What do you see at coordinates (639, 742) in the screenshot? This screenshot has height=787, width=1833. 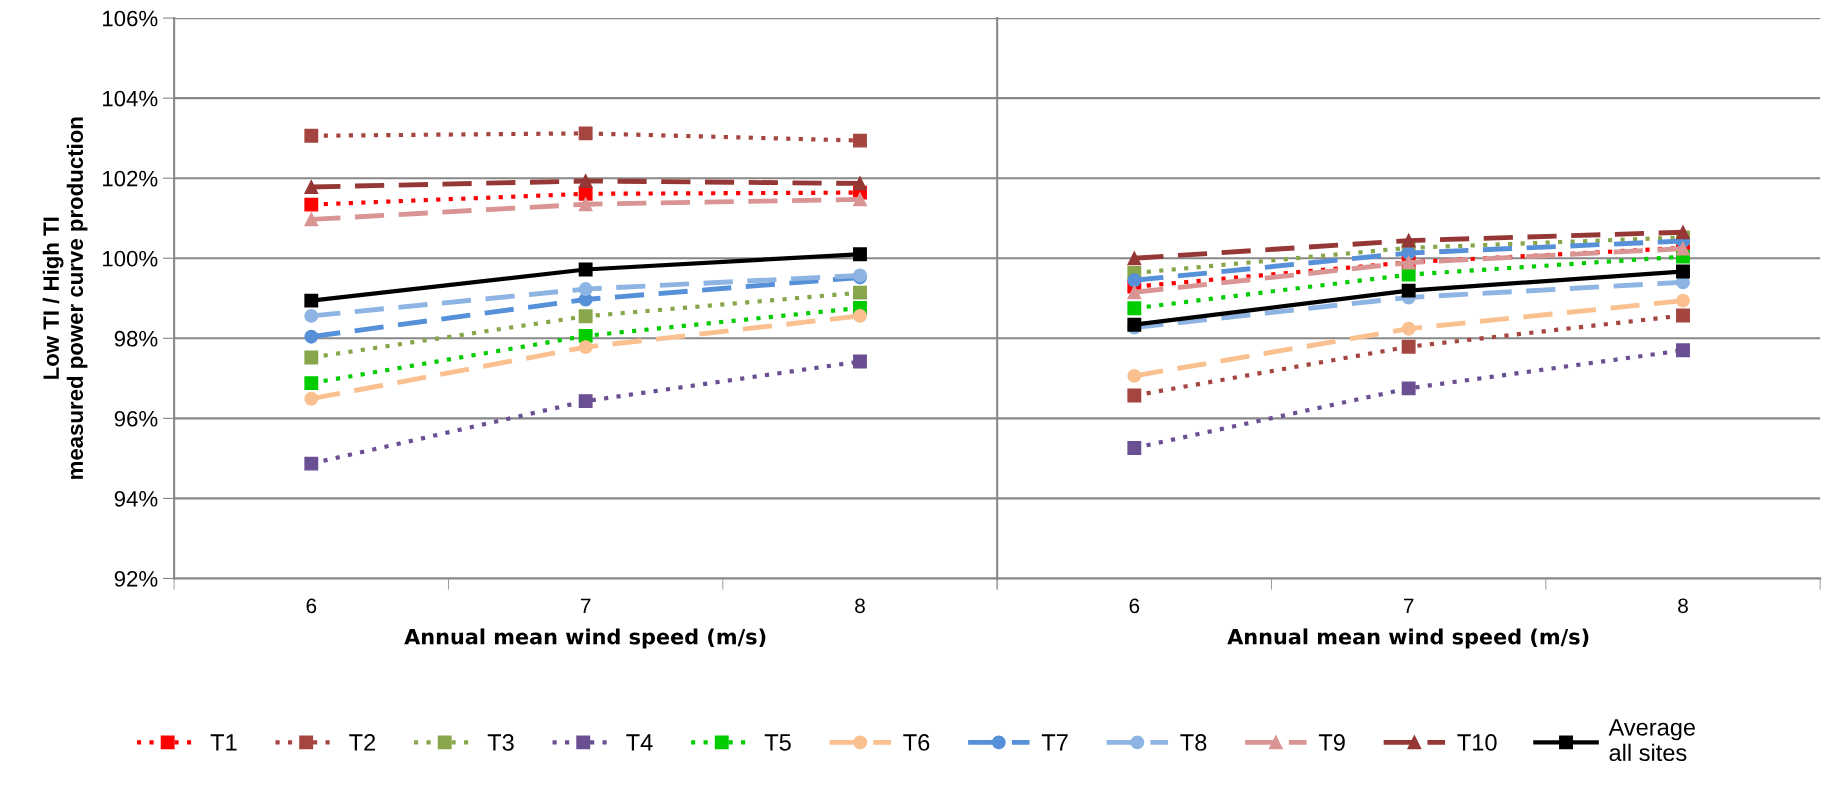 I see `legend-label: T4` at bounding box center [639, 742].